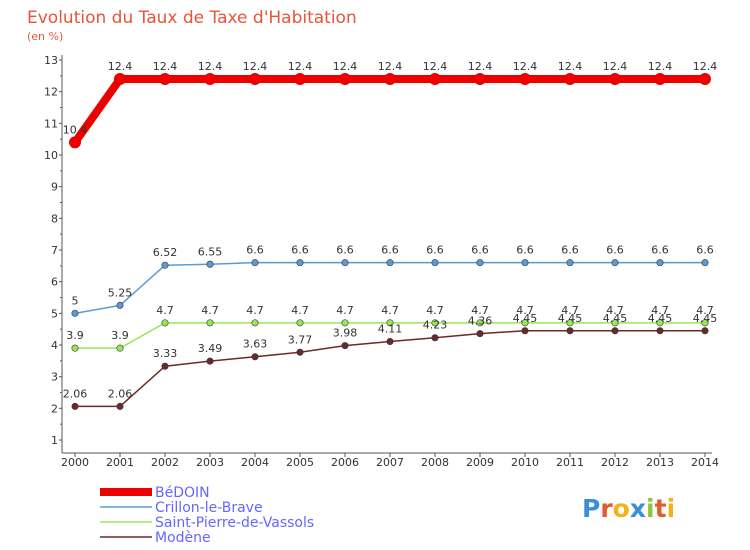 This screenshot has height=550, width=750. I want to click on data-label: 10.4, so click(75, 129).